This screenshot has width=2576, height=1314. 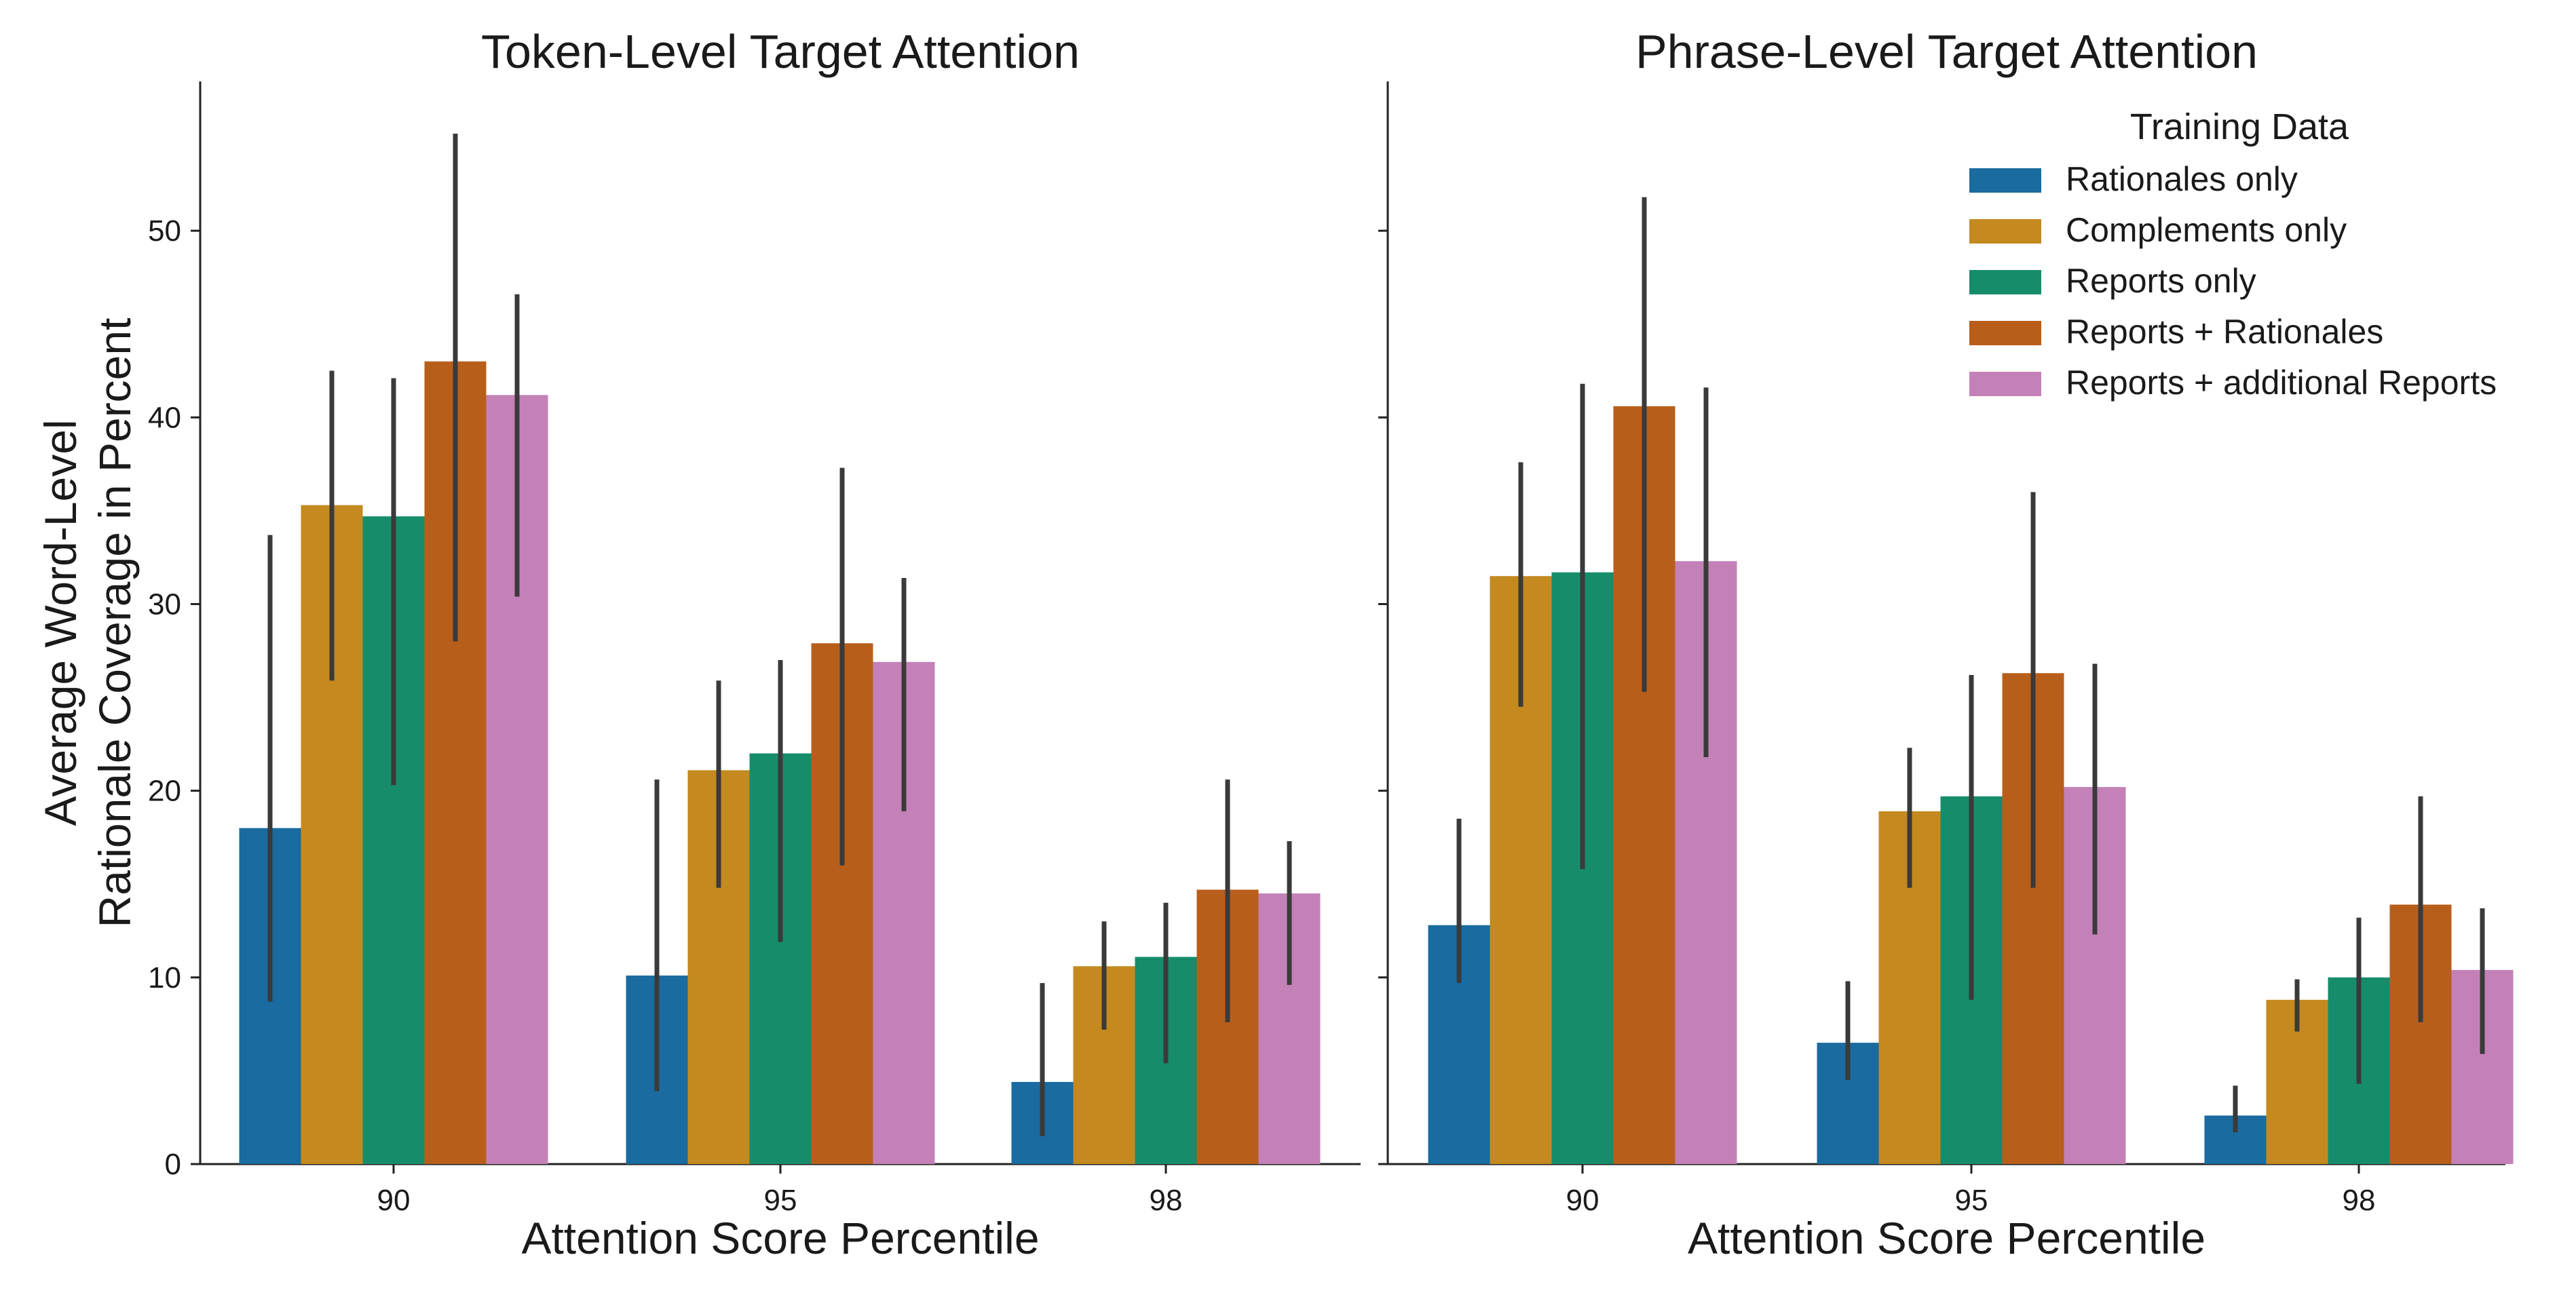 I want to click on legend-label: Reports only, so click(x=2161, y=281).